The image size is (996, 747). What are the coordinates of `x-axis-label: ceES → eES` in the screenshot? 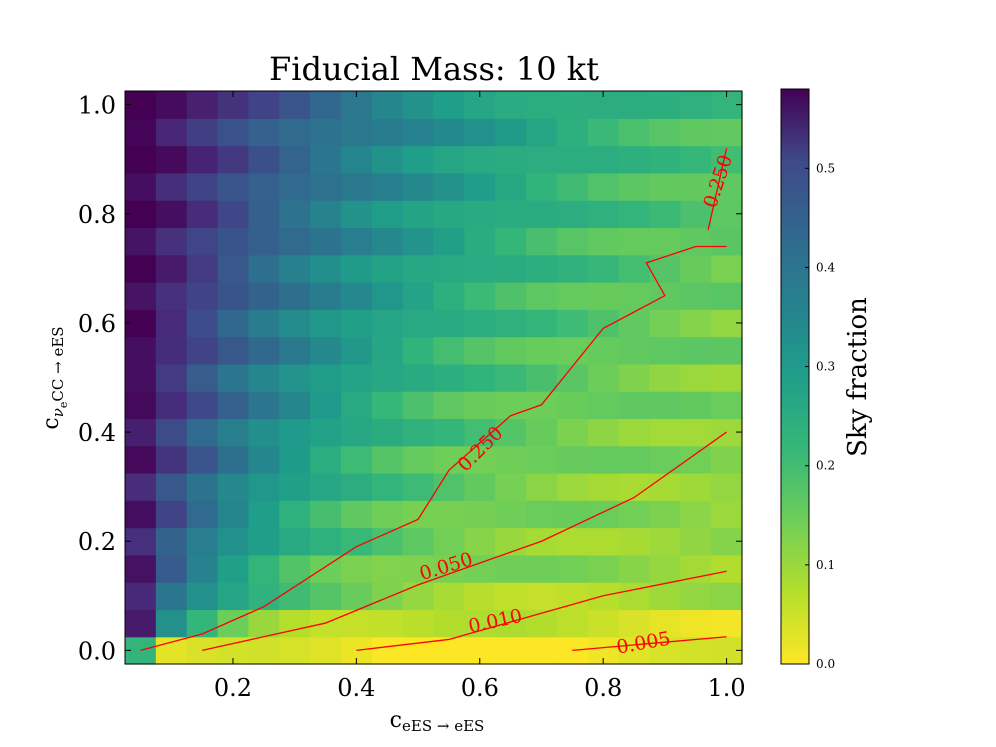 It's located at (437, 721).